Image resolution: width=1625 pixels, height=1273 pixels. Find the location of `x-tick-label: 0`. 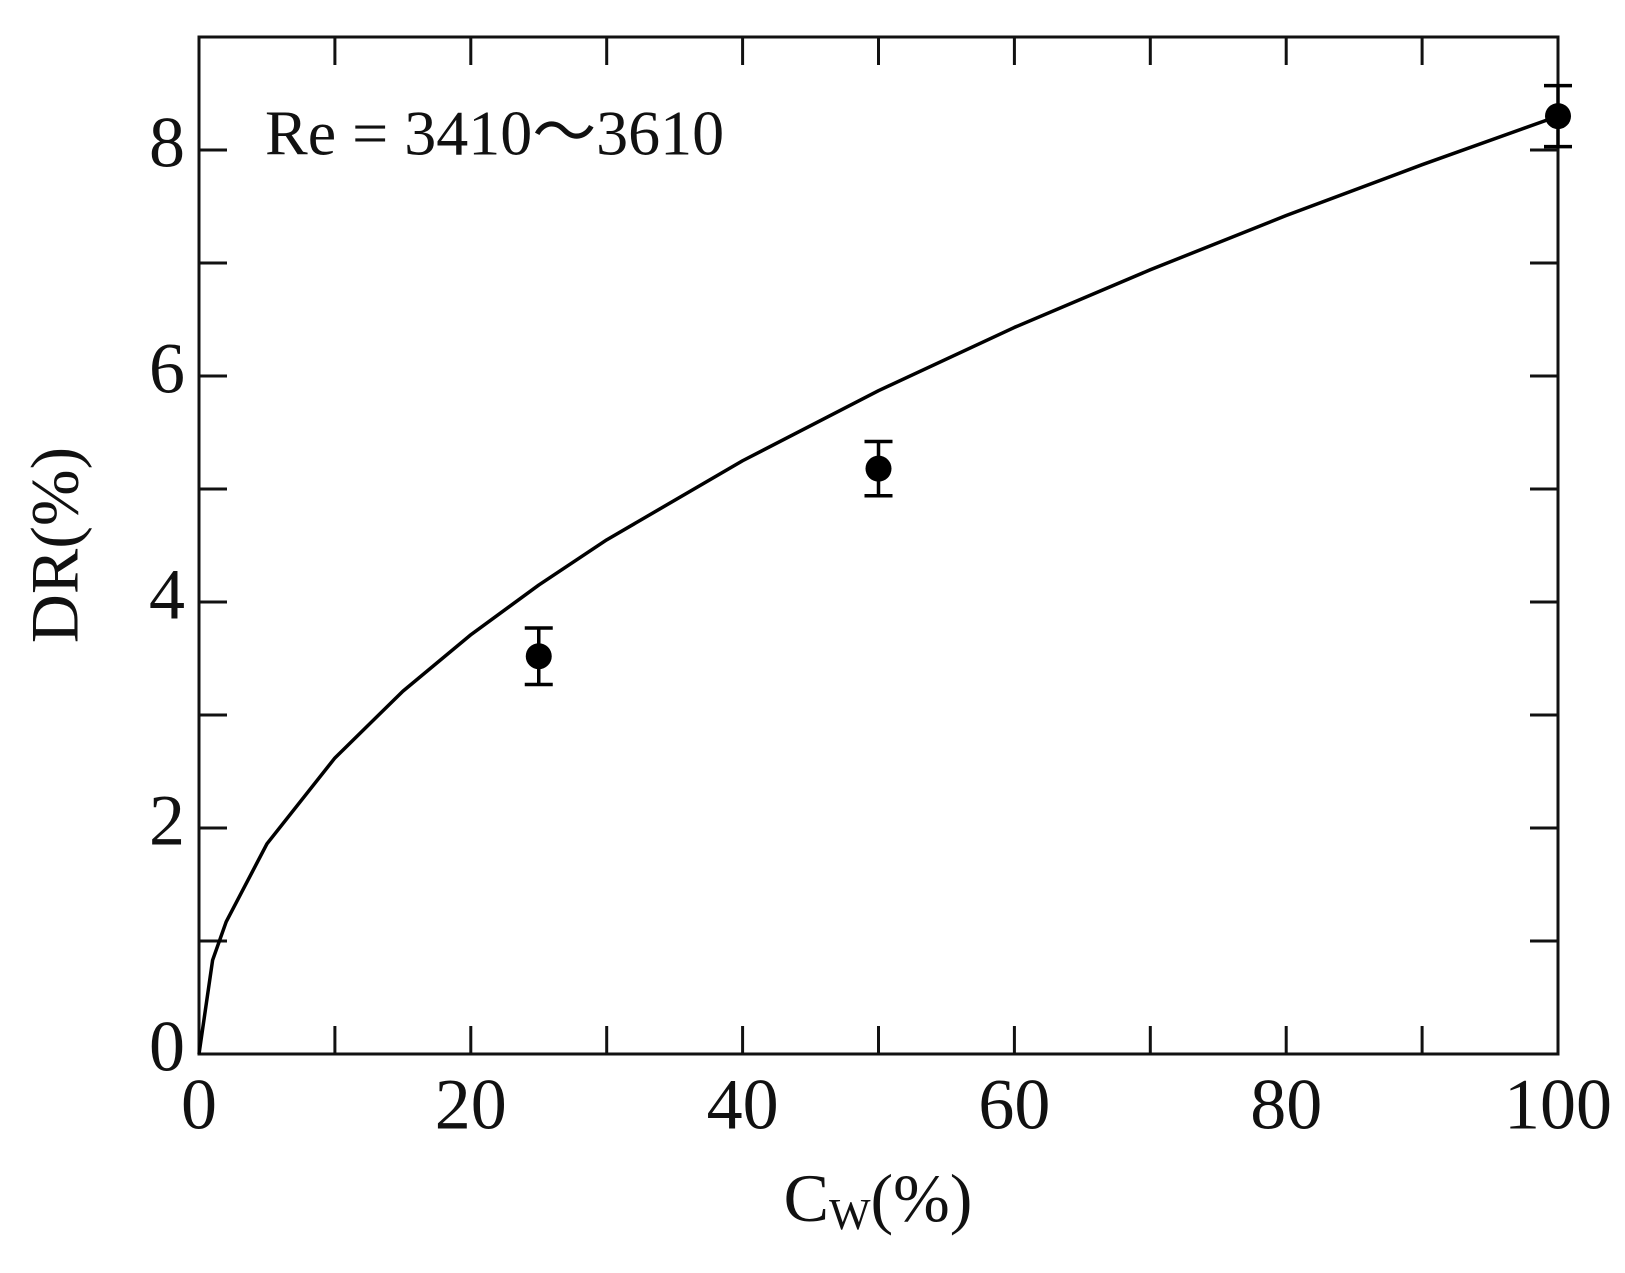

x-tick-label: 0 is located at coordinates (199, 1105).